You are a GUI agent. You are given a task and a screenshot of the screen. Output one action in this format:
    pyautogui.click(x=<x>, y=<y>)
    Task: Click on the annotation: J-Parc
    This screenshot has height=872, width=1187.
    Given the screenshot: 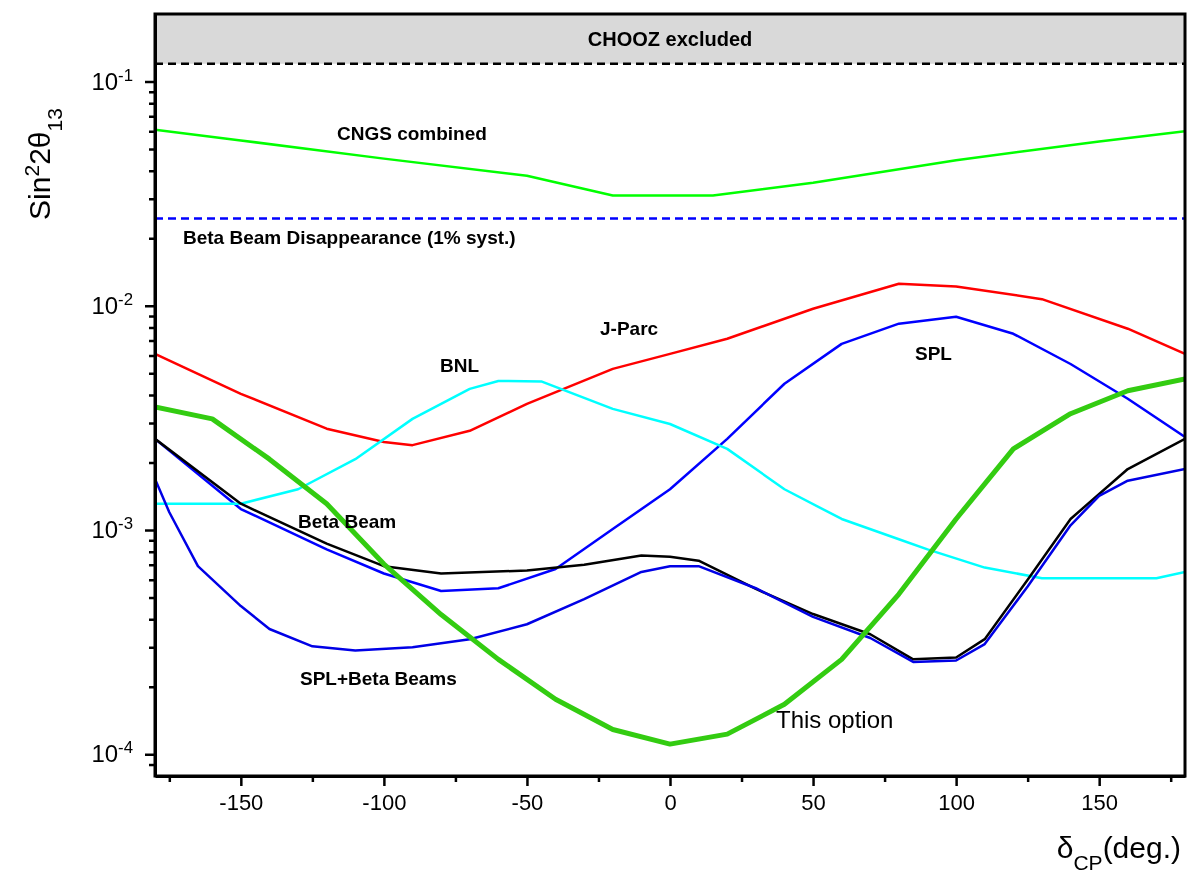 What is the action you would take?
    pyautogui.click(x=629, y=328)
    